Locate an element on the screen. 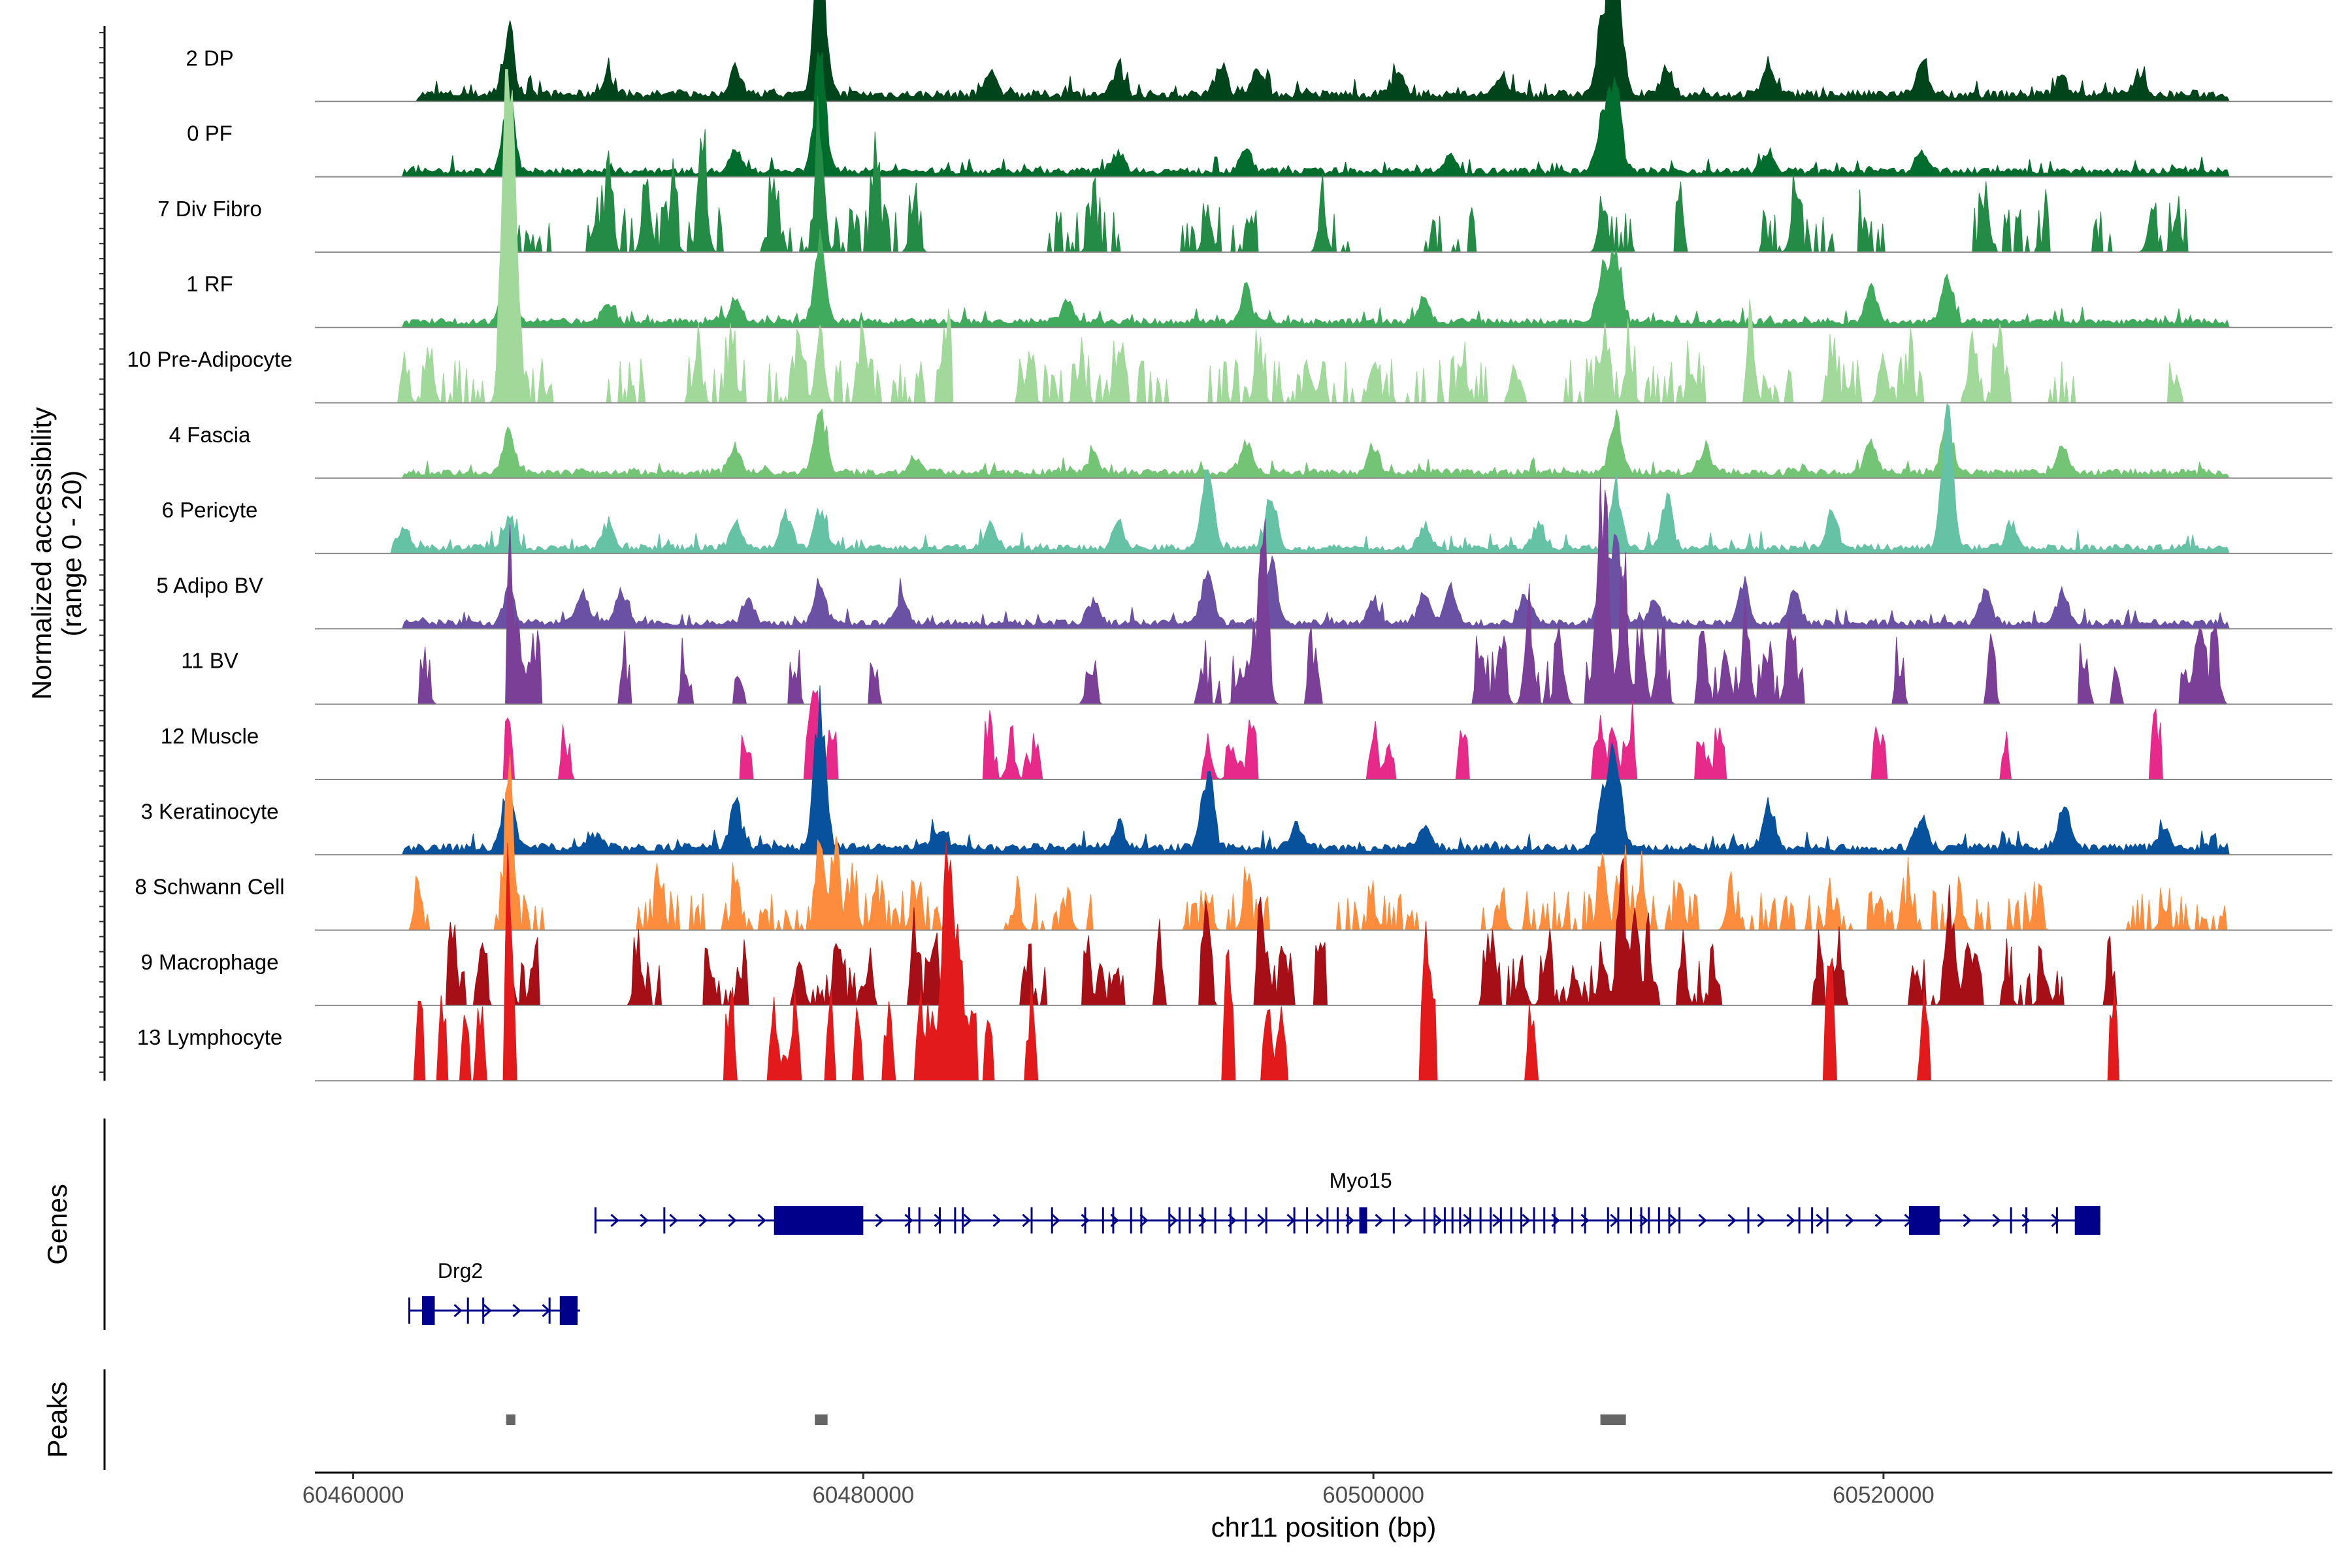  track-13-lymphocyte: 13 Lymphocyte is located at coordinates (1234, 961).